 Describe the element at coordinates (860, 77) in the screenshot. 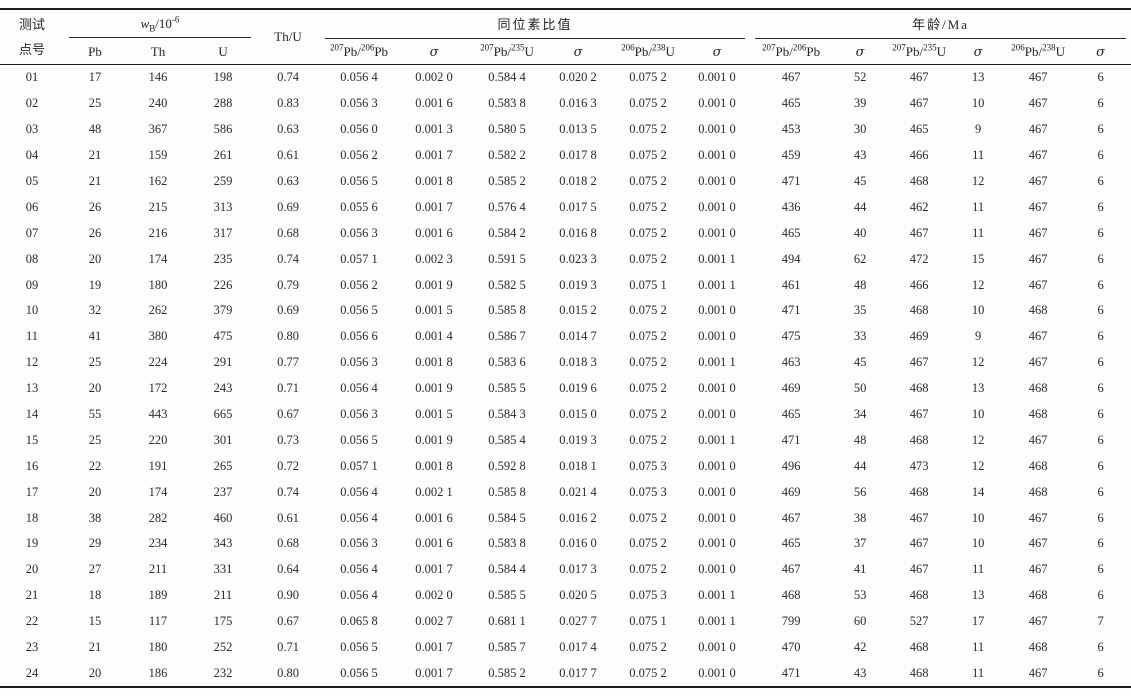

I see `table-cell: 52` at that location.